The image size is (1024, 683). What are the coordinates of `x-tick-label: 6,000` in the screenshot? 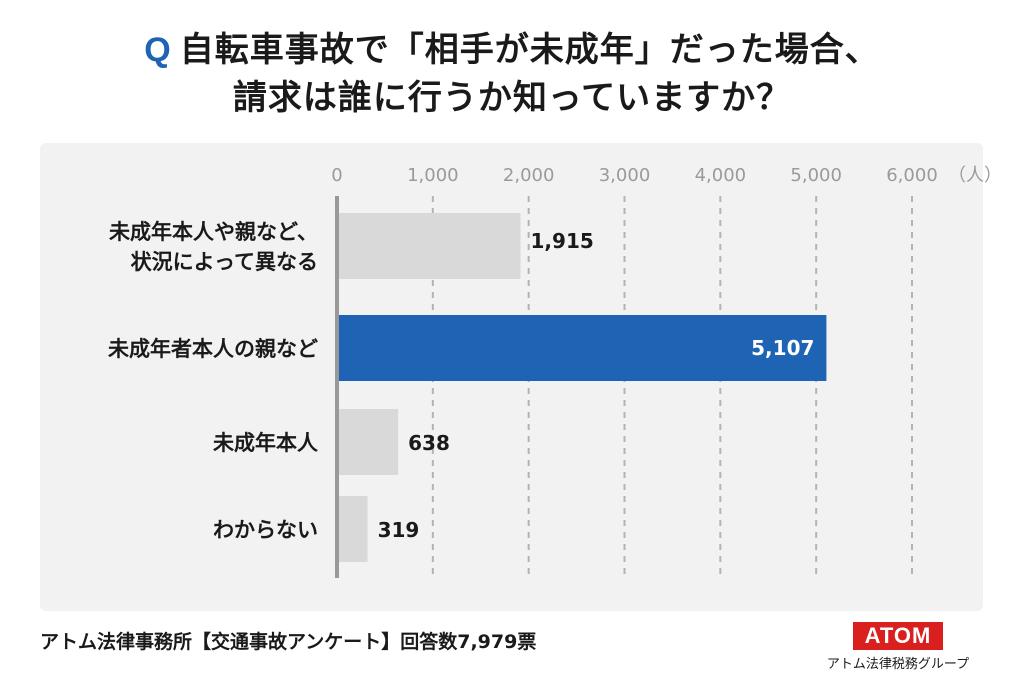 It's located at (912, 175).